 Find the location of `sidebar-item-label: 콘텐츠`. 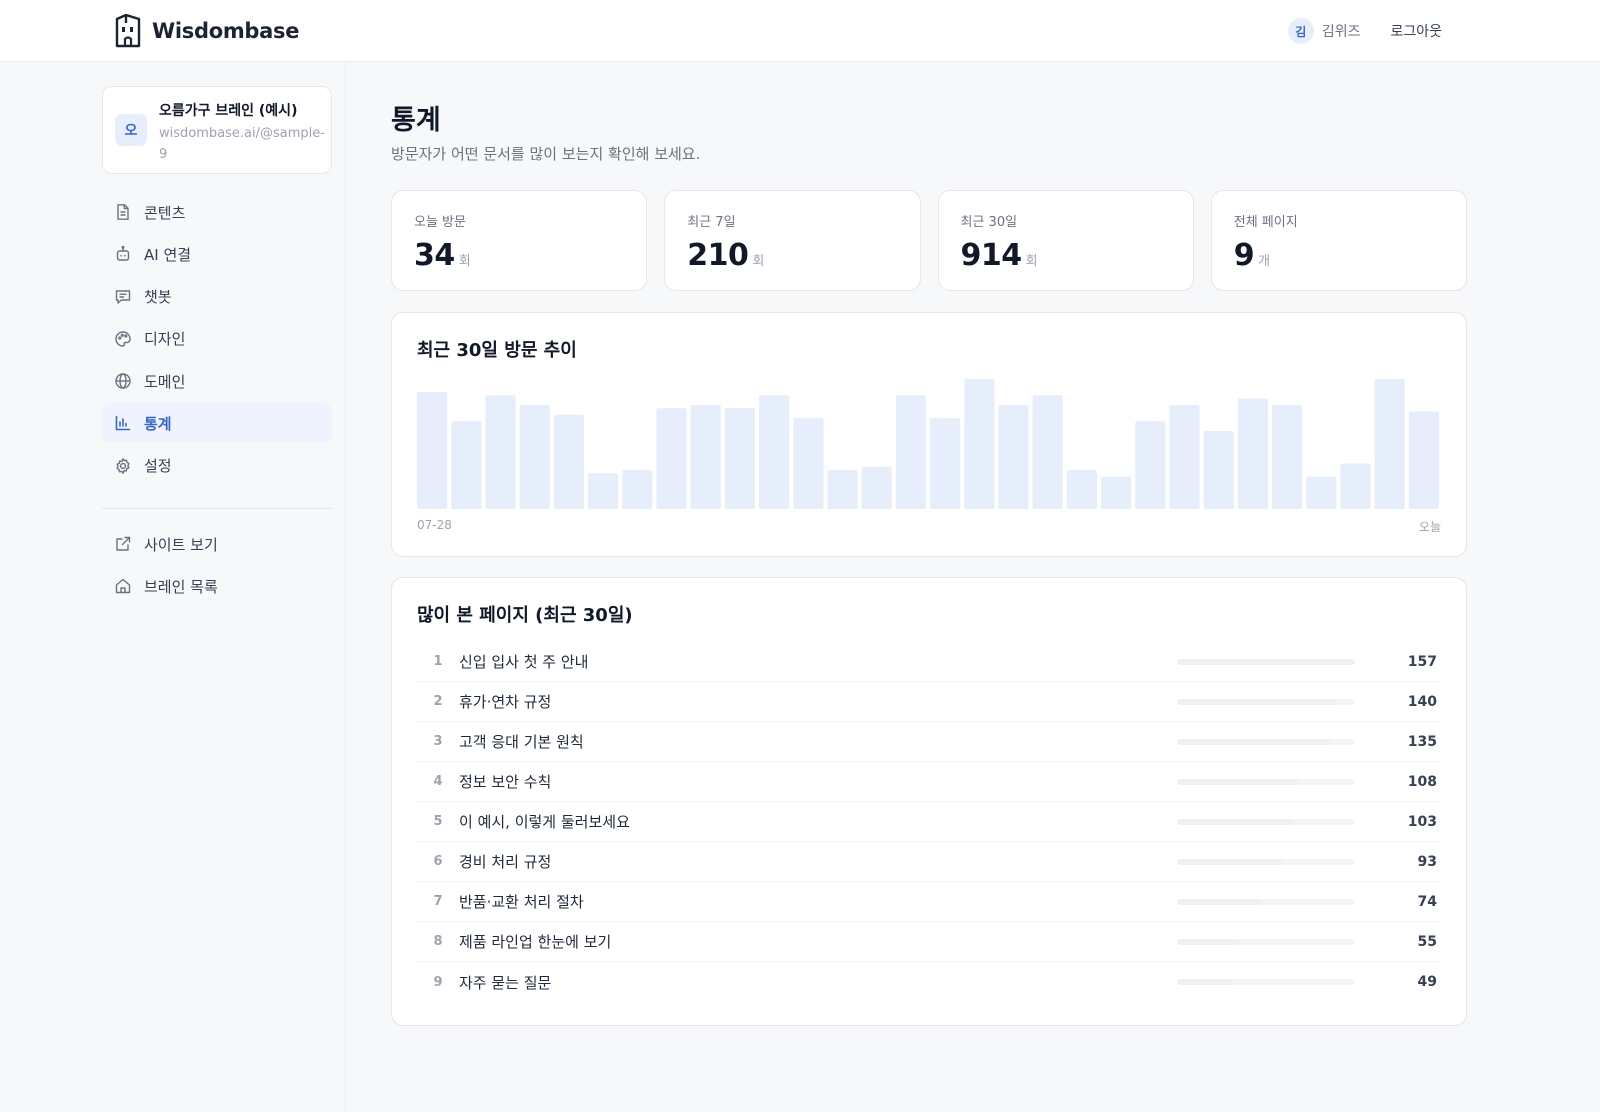

sidebar-item-label: 콘텐츠 is located at coordinates (165, 212).